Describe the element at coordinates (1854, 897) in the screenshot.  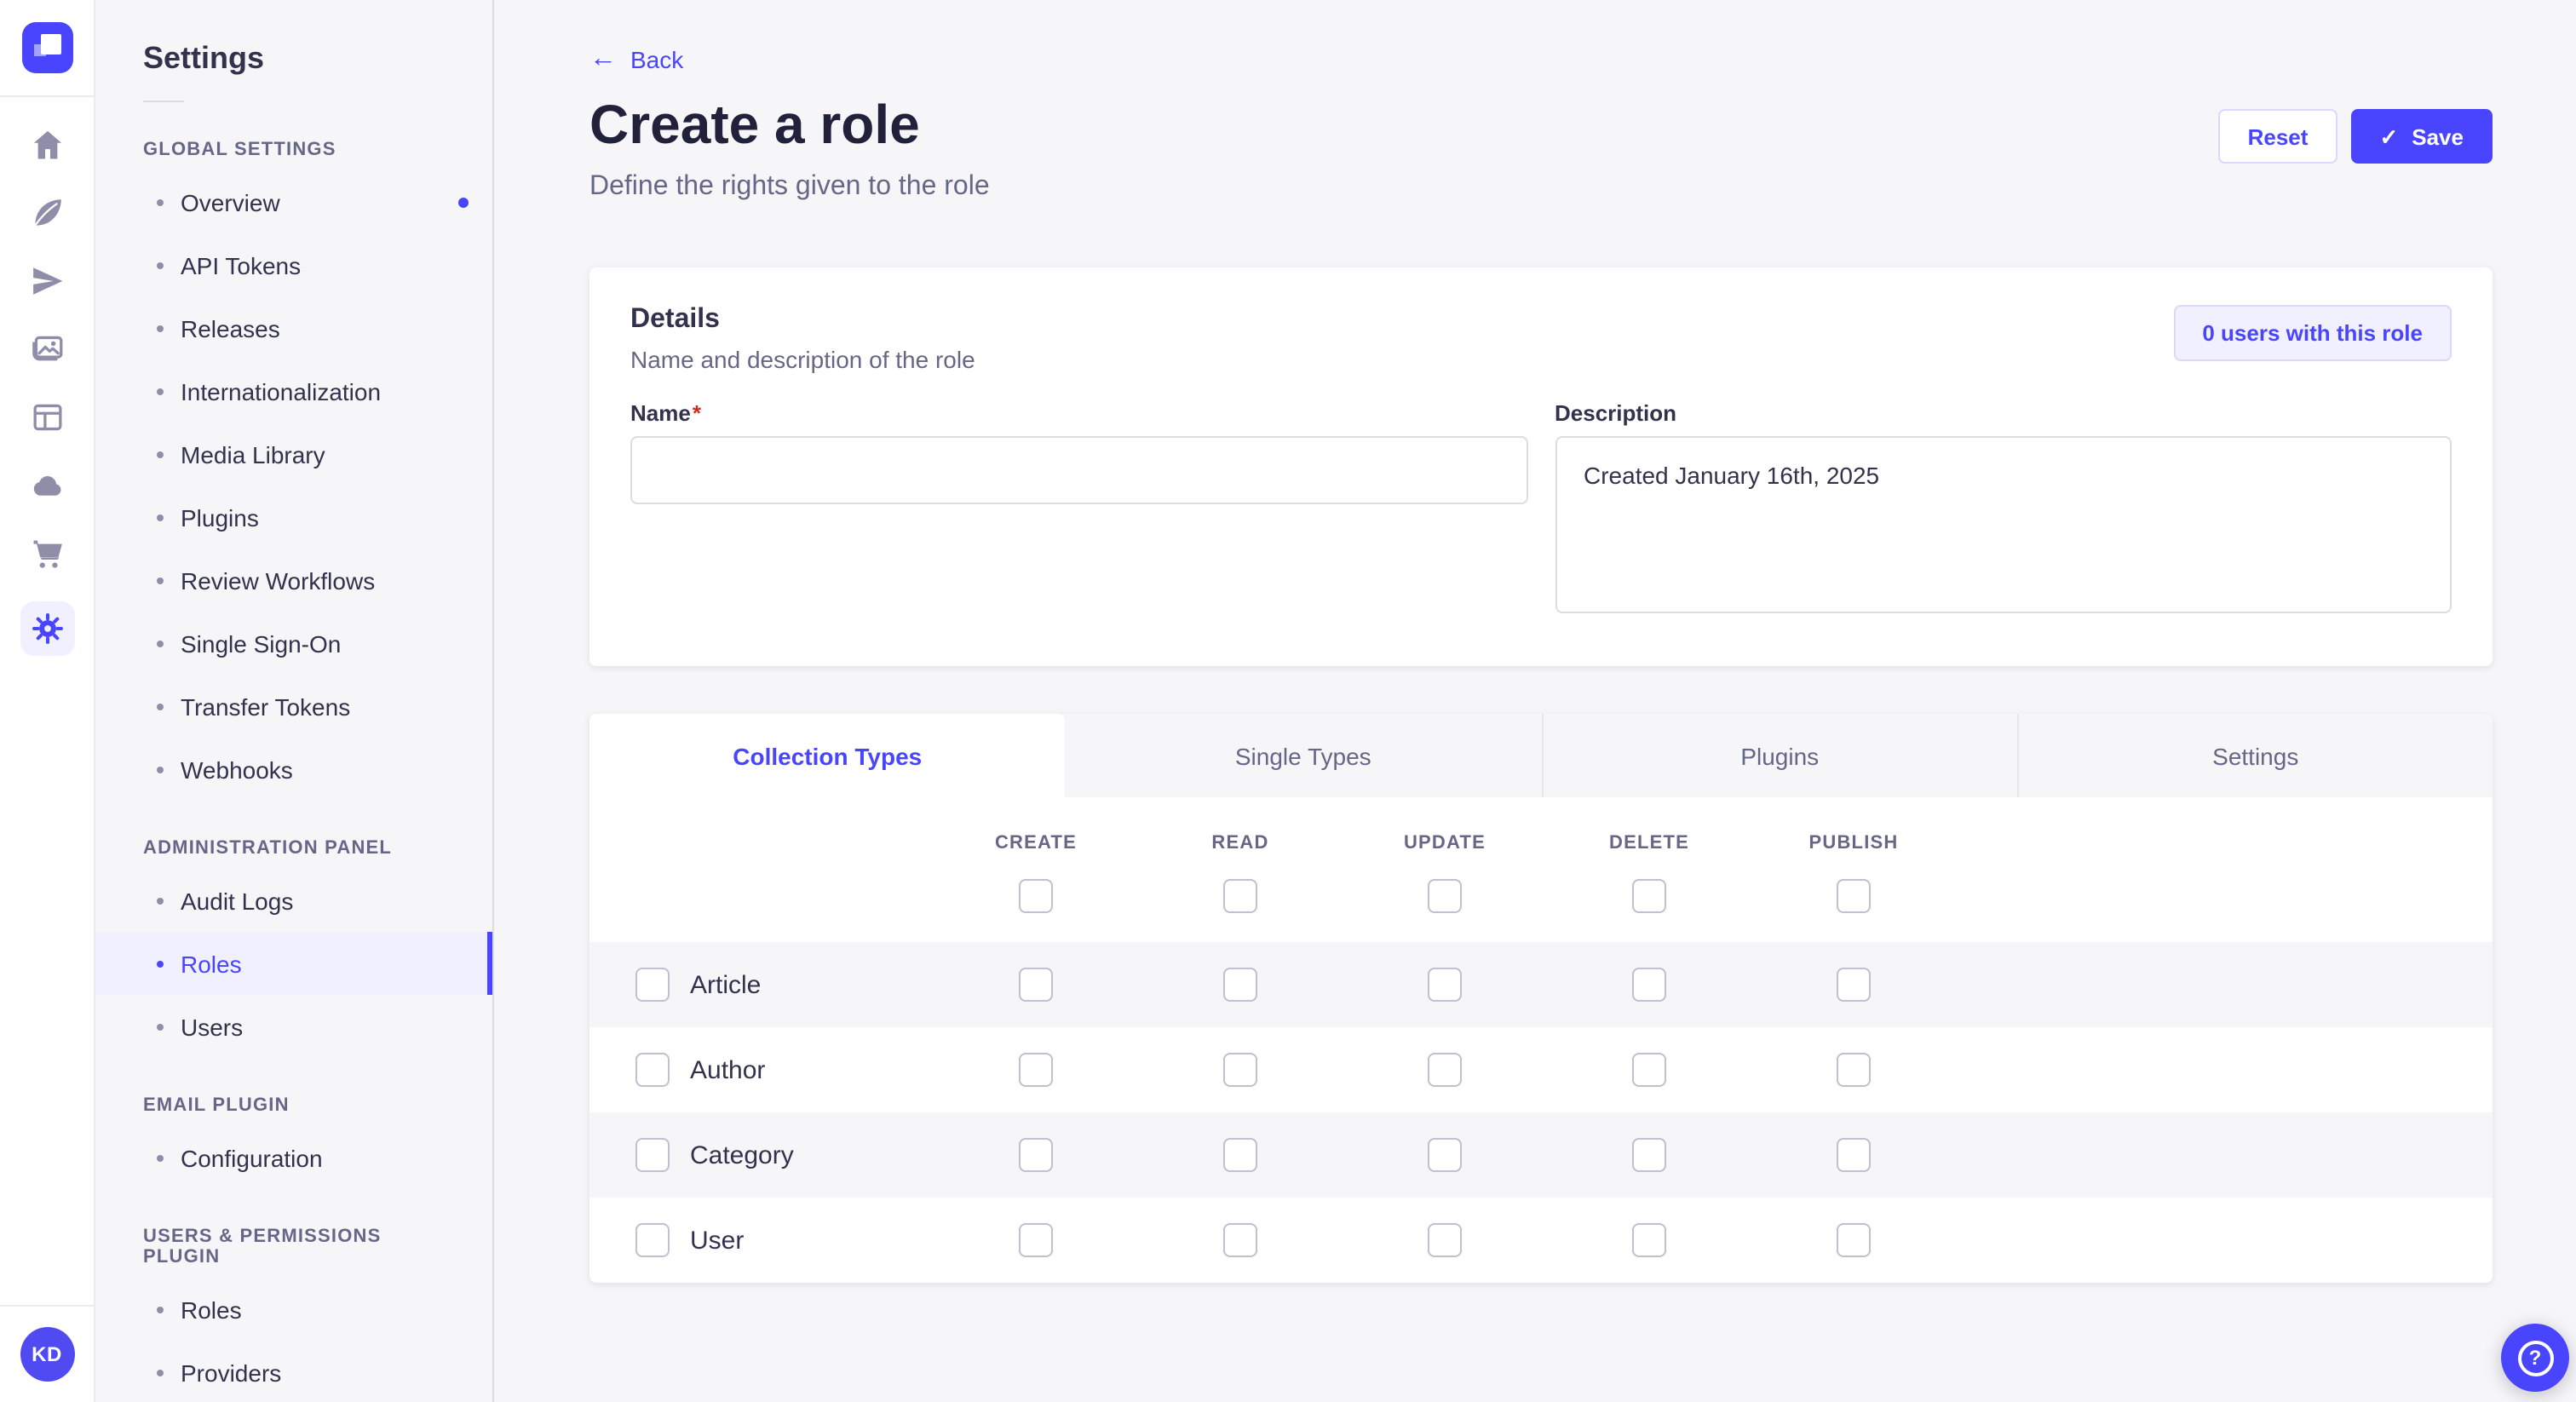
I see `select-all-publish-checkbox` at that location.